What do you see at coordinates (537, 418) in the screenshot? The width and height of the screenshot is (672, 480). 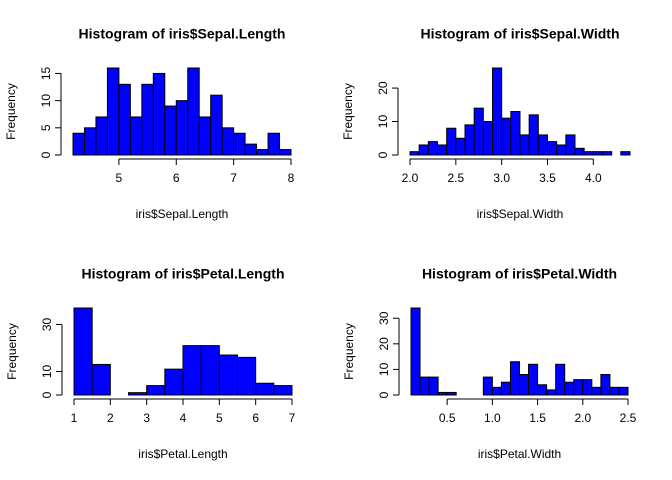 I see `x-tick-label: 1.5` at bounding box center [537, 418].